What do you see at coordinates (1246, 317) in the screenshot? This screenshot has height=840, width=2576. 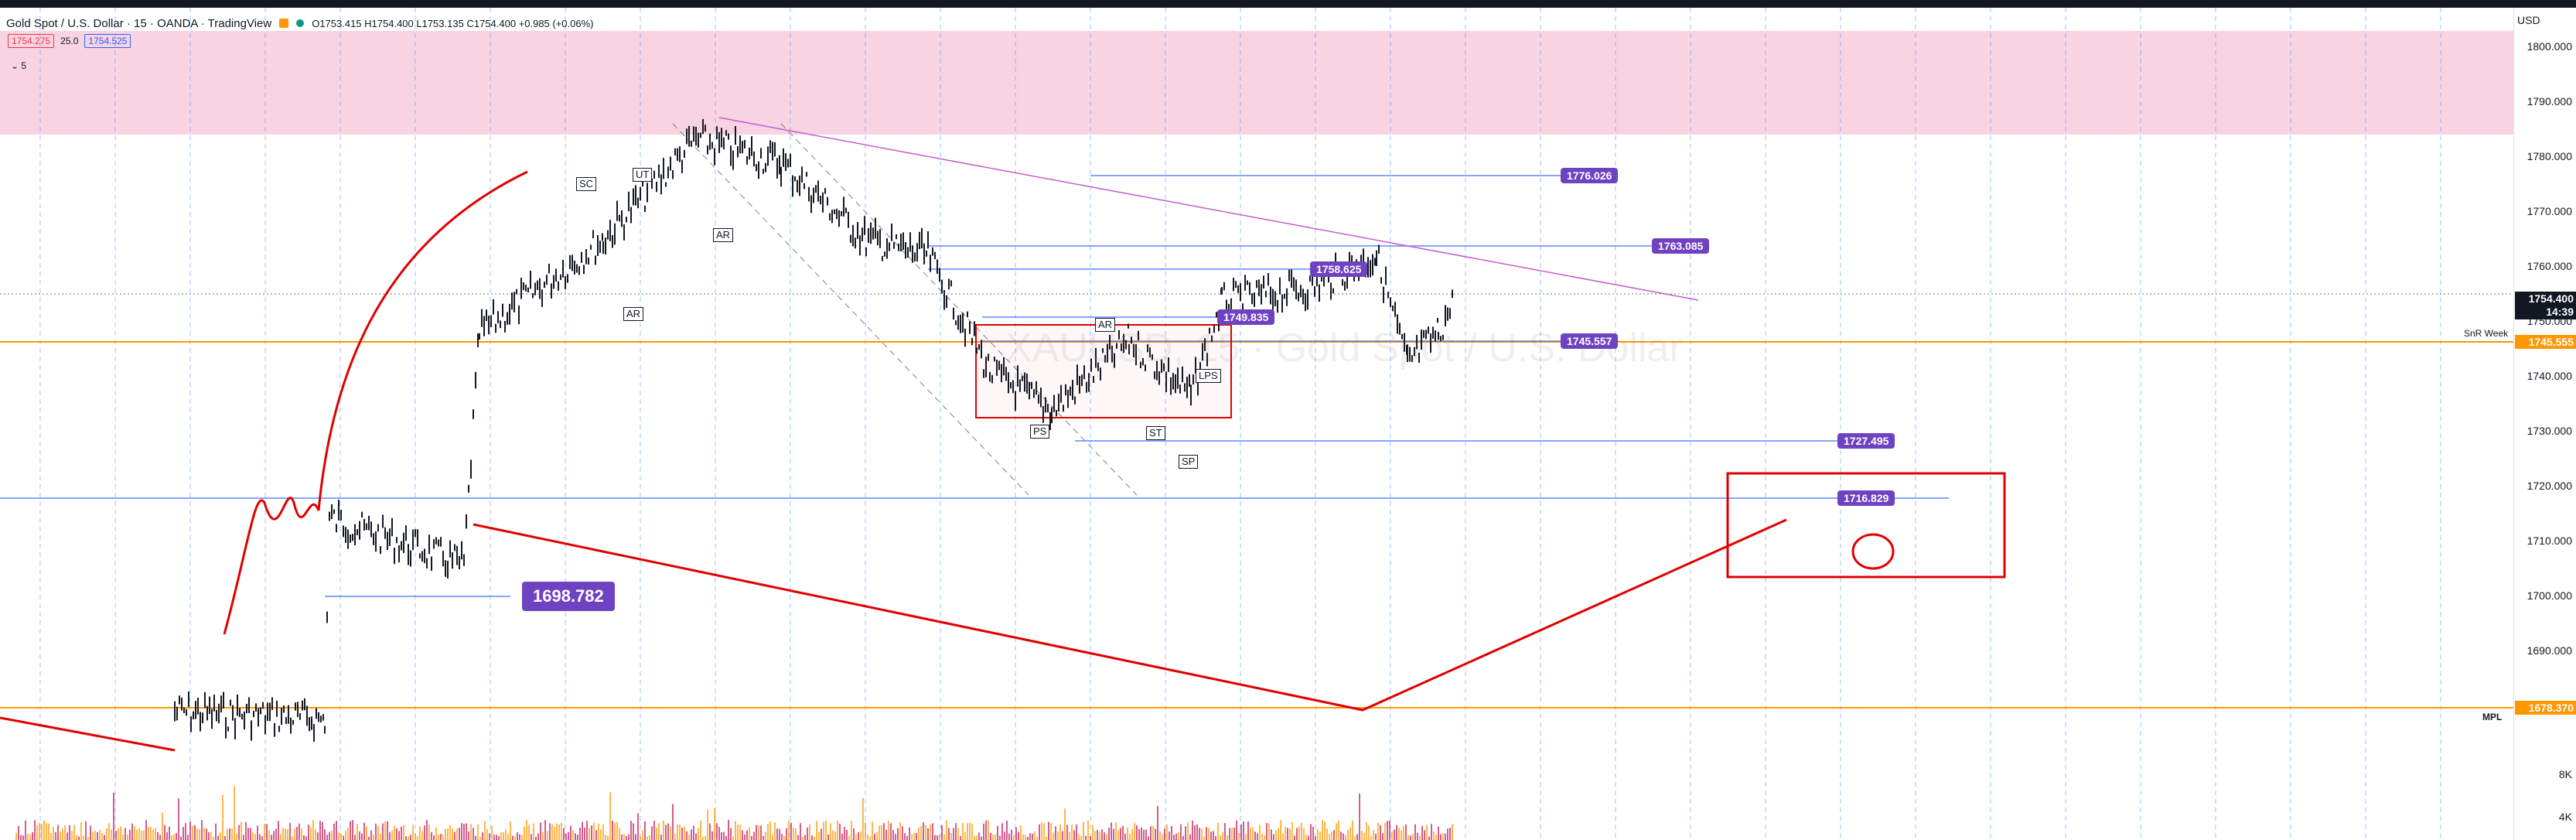 I see `level-label-1749: 1749.835` at bounding box center [1246, 317].